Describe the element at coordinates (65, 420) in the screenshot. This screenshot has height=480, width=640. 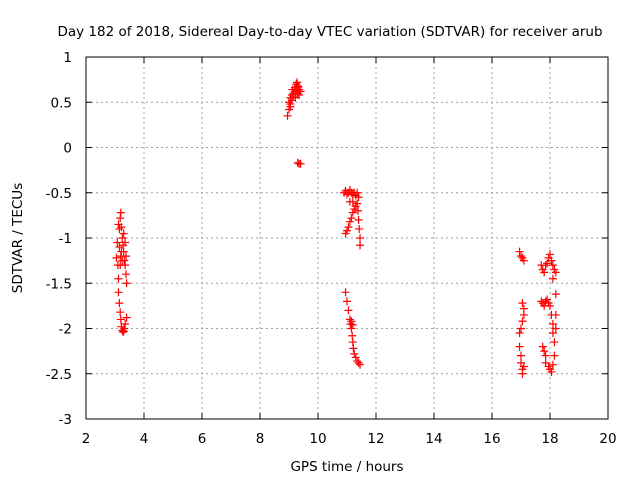
I see `y-tick-label: -3` at that location.